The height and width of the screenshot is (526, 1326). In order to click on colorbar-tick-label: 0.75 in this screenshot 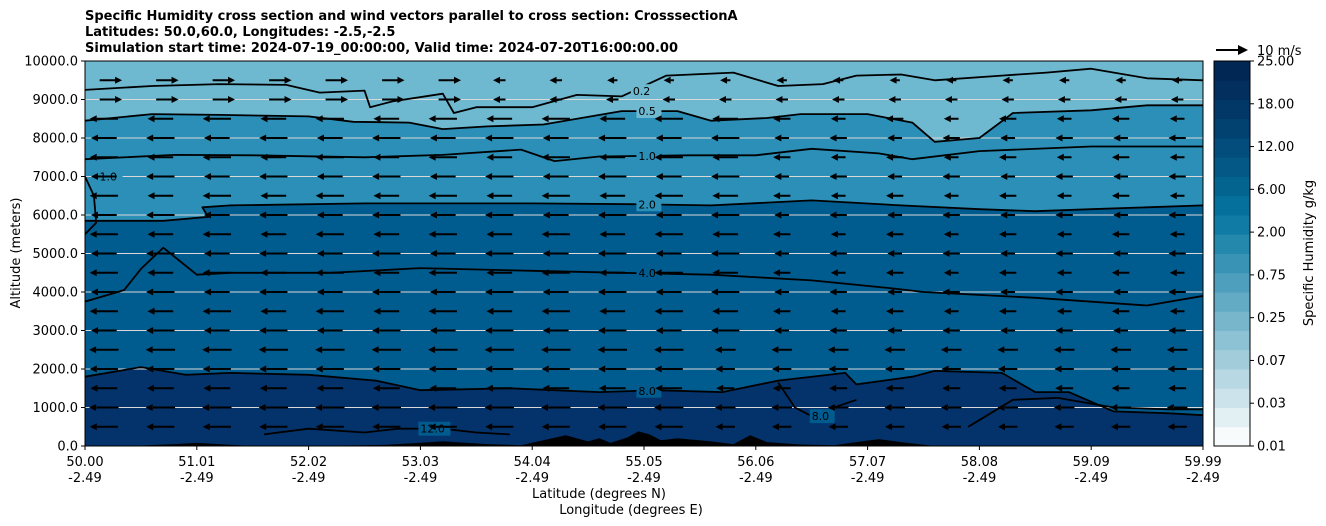, I will do `click(1271, 275)`.